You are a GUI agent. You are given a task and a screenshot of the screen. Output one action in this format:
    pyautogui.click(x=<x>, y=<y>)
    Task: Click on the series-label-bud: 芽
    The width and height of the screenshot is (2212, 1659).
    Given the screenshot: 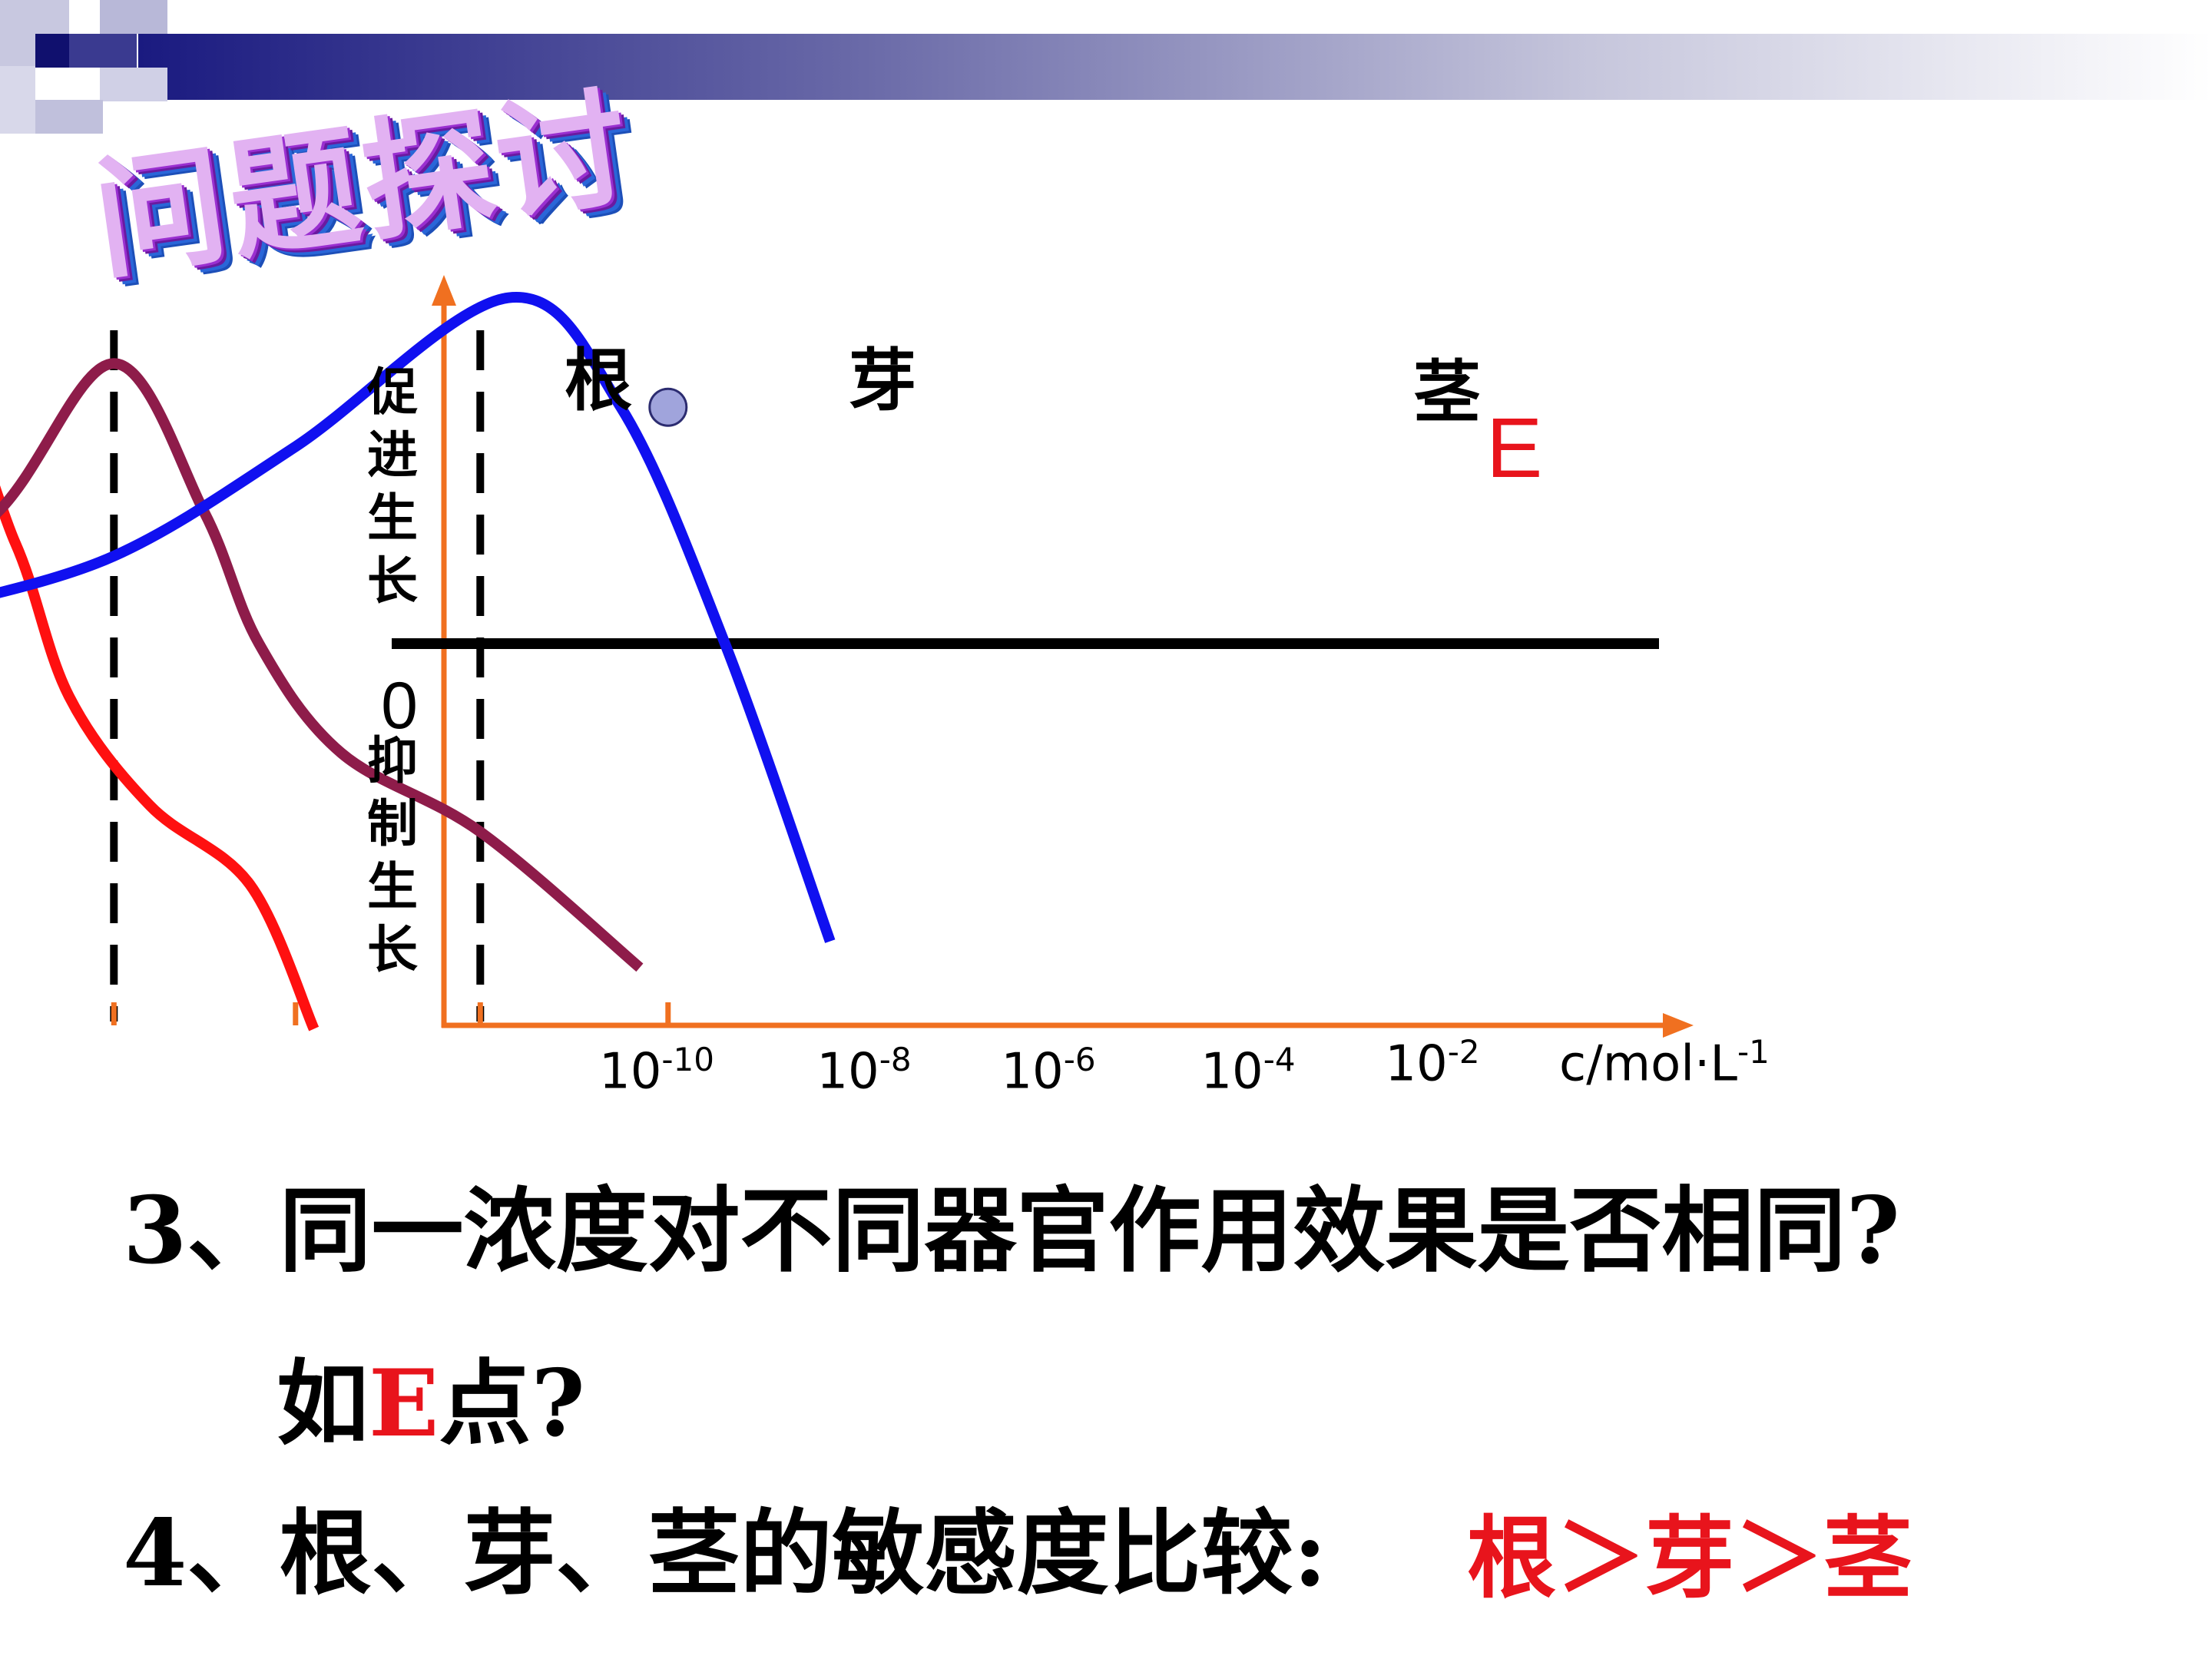 What is the action you would take?
    pyautogui.click(x=883, y=380)
    